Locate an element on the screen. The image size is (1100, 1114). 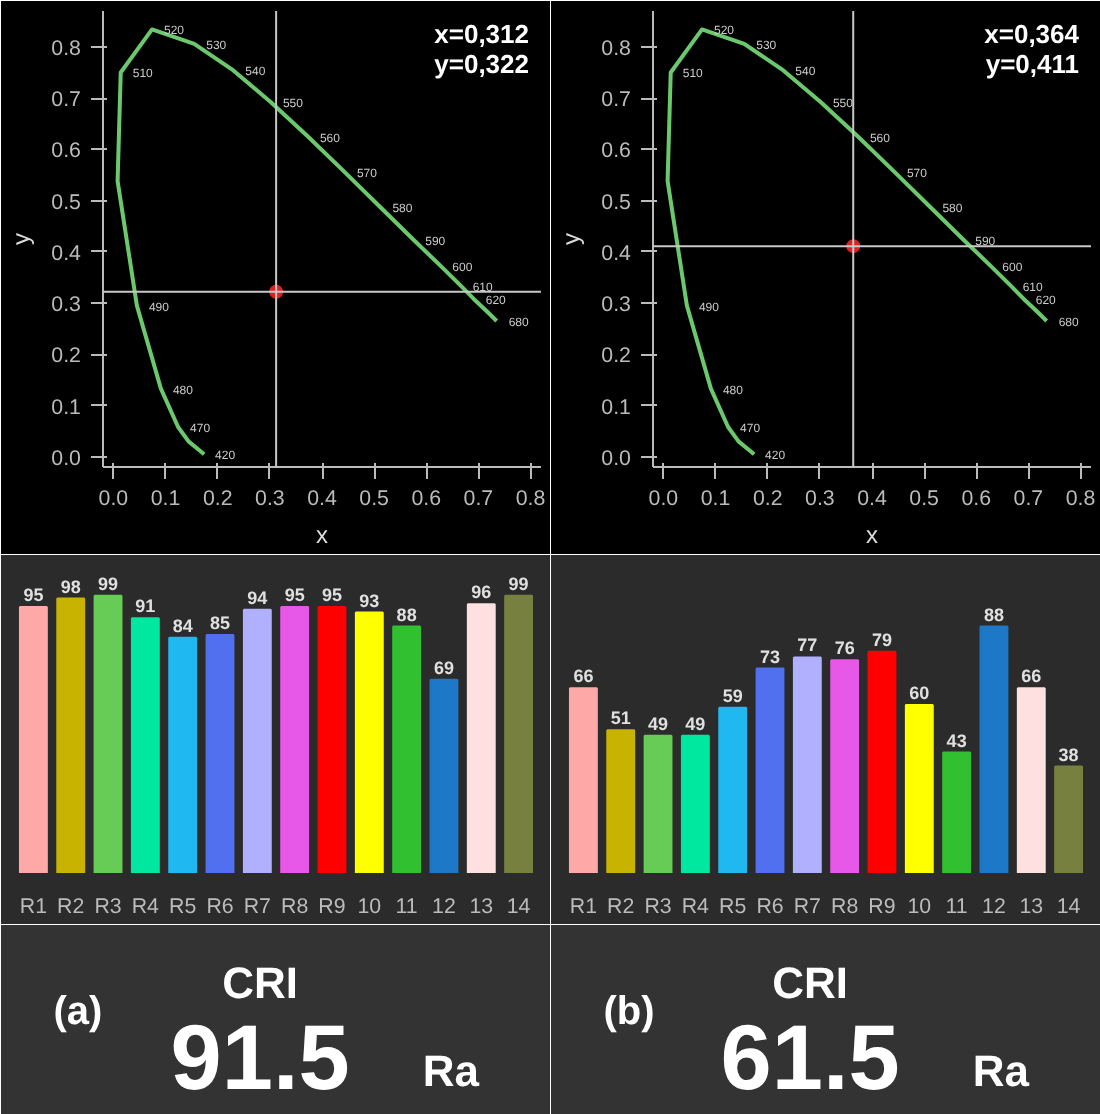
text: 91.5 is located at coordinates (260, 1057).